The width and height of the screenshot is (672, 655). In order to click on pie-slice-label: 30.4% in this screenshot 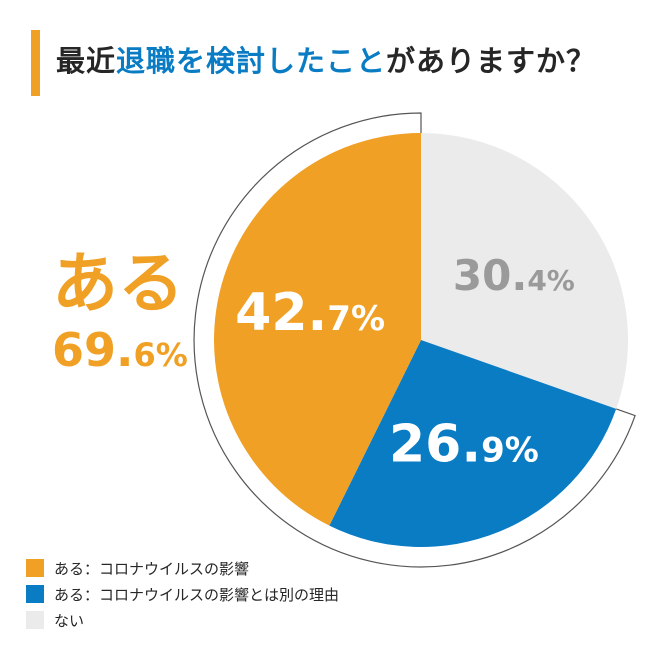, I will do `click(514, 275)`.